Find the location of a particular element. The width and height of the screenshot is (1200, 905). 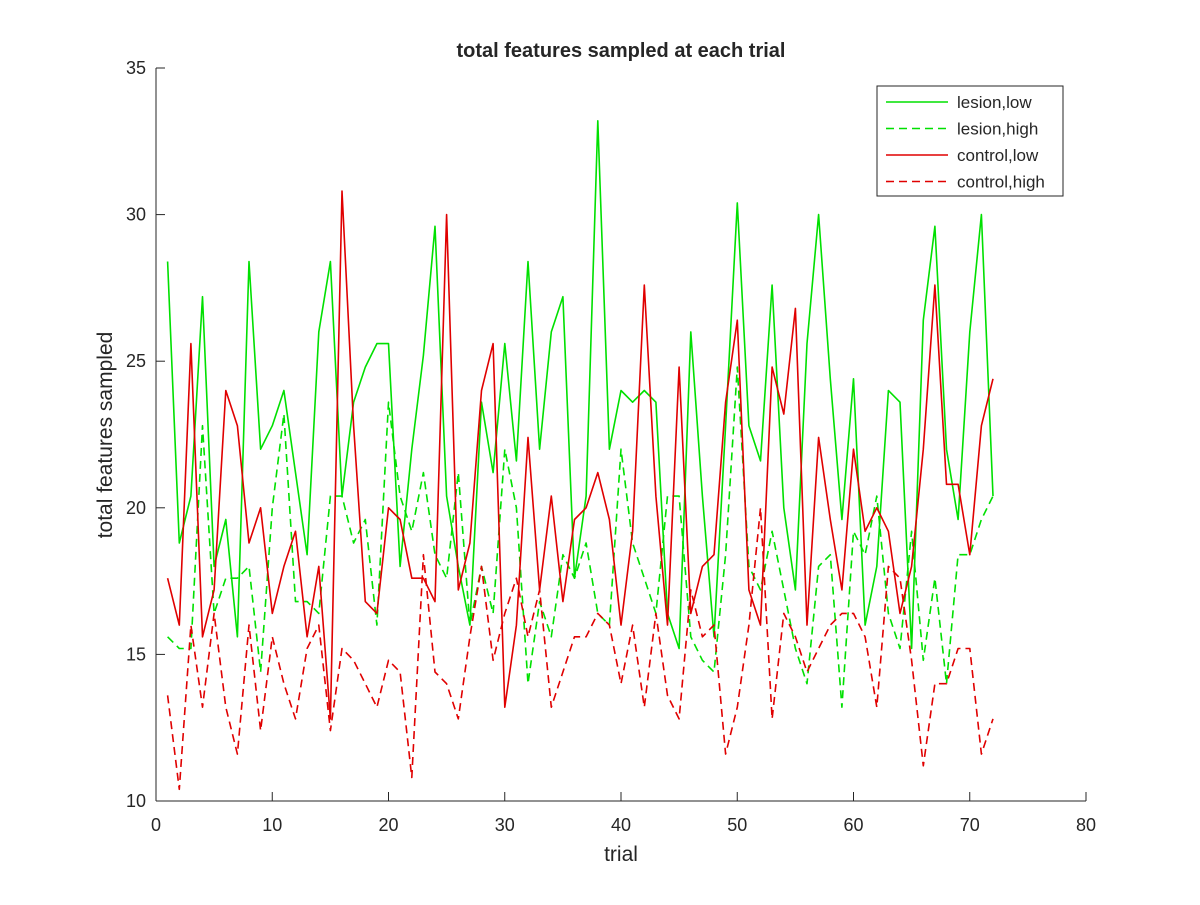

x-tick-label: 0 is located at coordinates (156, 825).